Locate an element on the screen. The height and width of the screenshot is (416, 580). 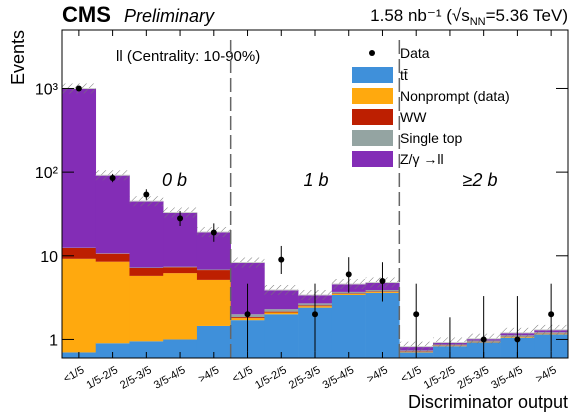
region-label: 1 b is located at coordinates (315, 180).